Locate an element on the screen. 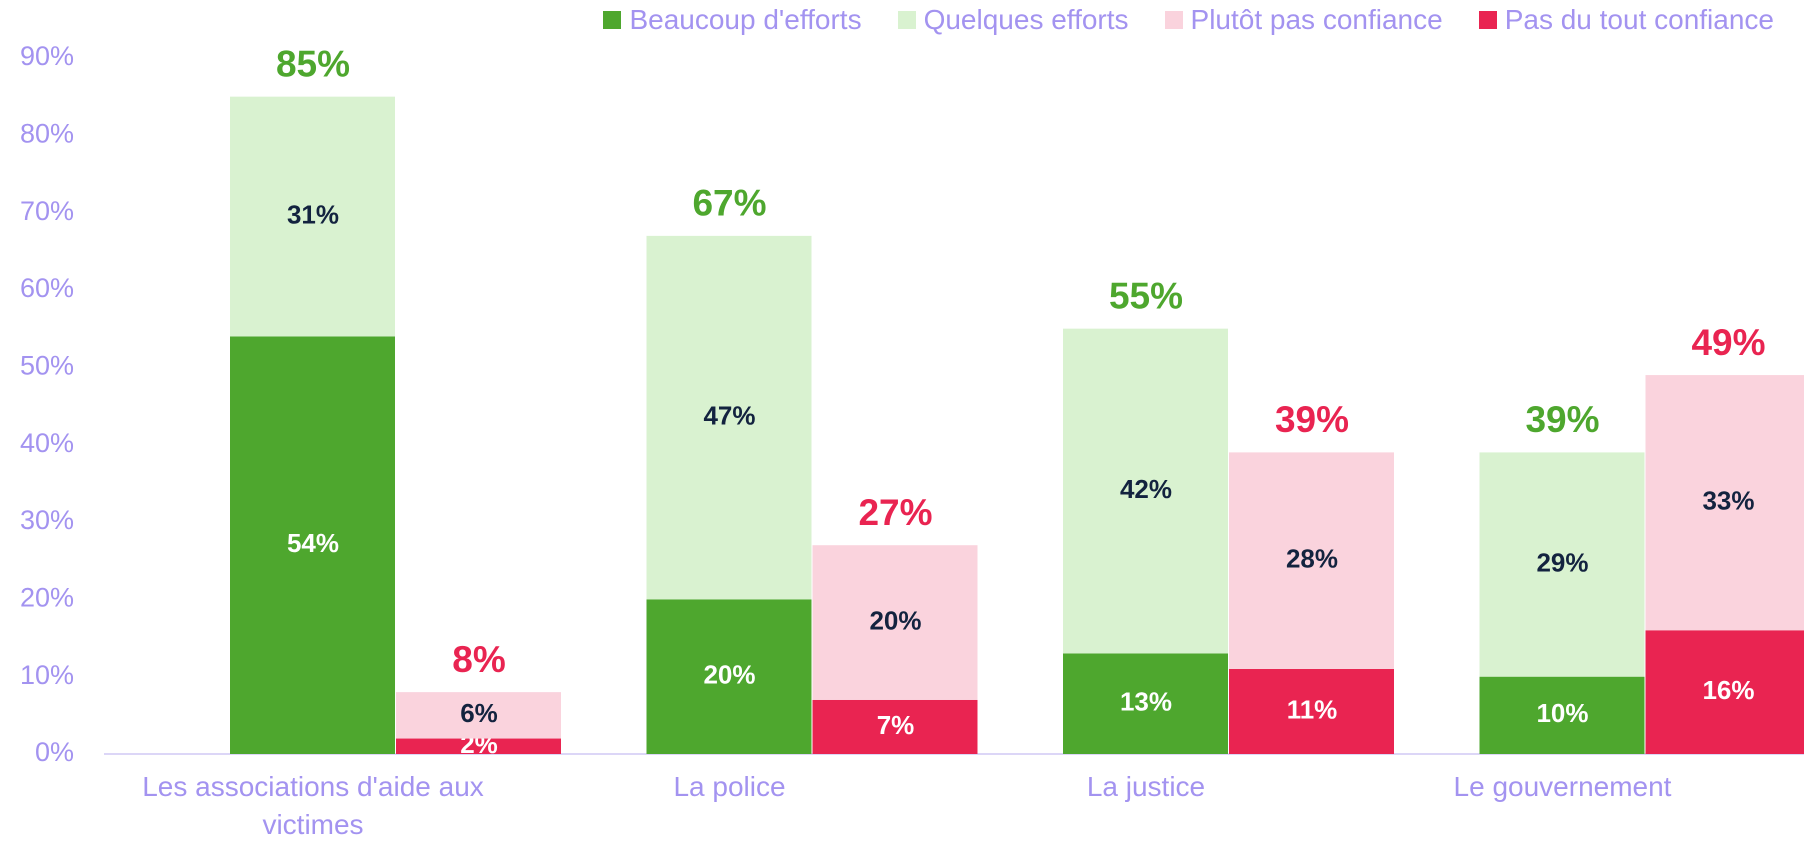 This screenshot has width=1804, height=847. y-tick-label: 70% is located at coordinates (47, 211).